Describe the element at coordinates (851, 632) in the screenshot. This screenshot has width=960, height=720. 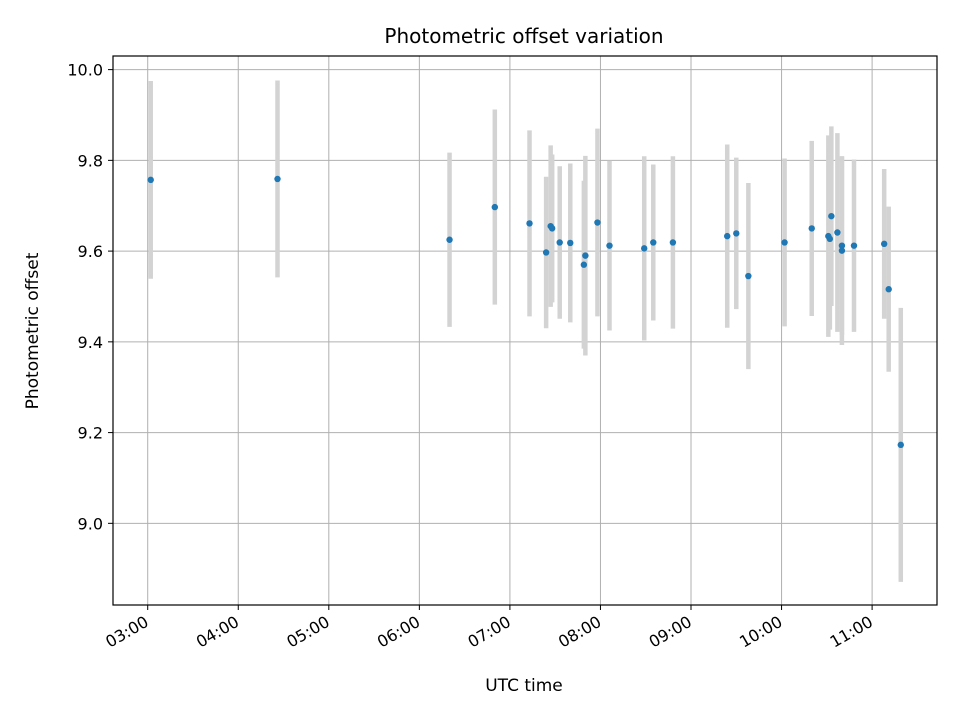
I see `x-tick-label: 11:00` at that location.